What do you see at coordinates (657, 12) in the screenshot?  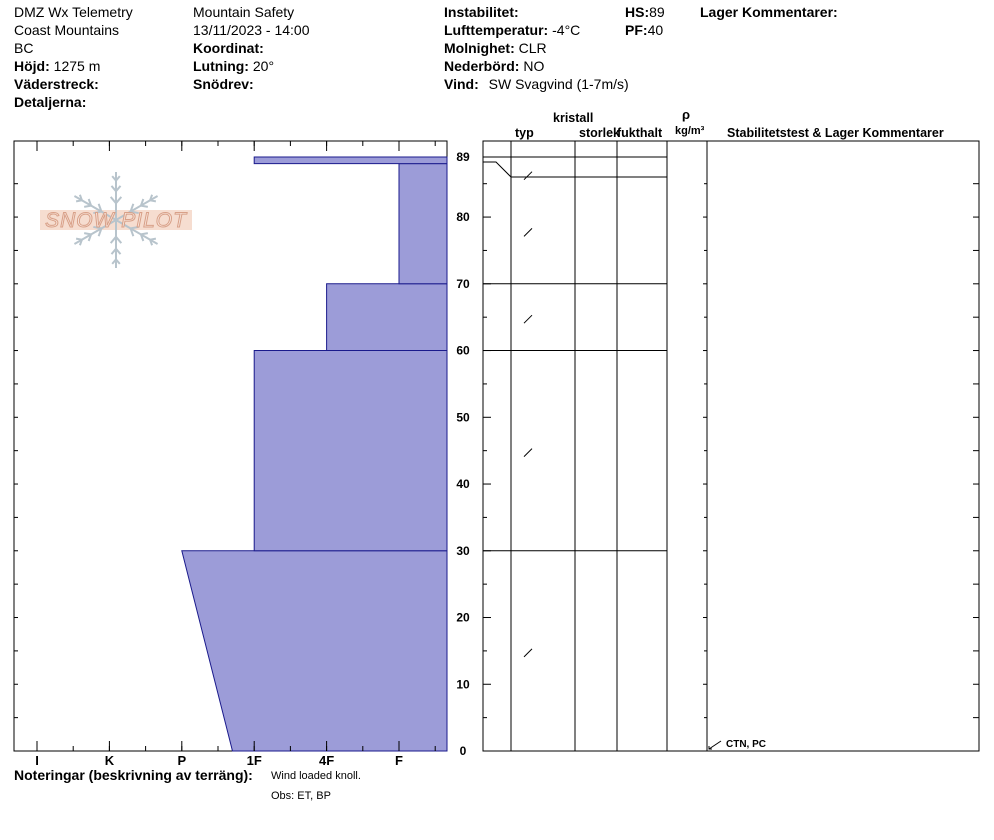 I see `hs-value: 89` at bounding box center [657, 12].